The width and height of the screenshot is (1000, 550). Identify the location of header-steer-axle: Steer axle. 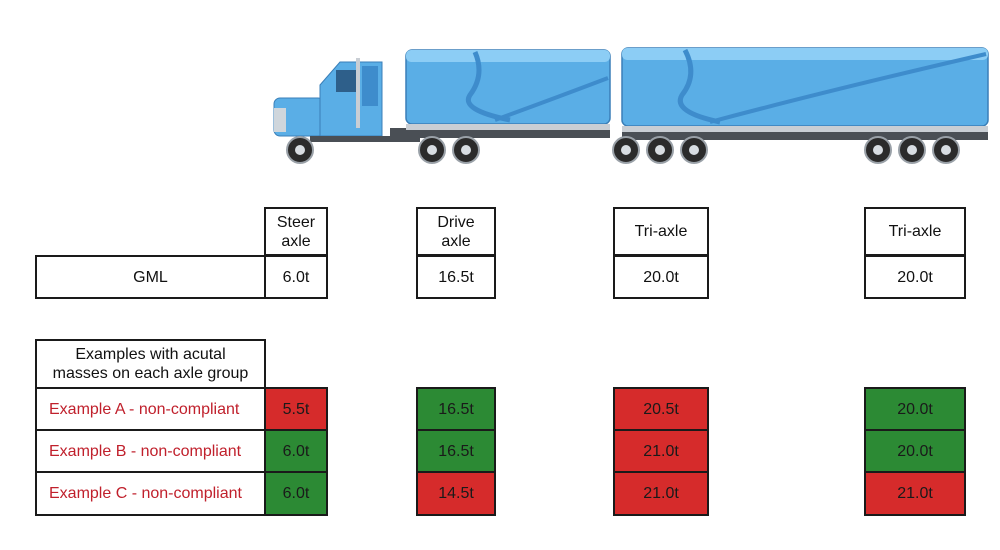
(296, 231).